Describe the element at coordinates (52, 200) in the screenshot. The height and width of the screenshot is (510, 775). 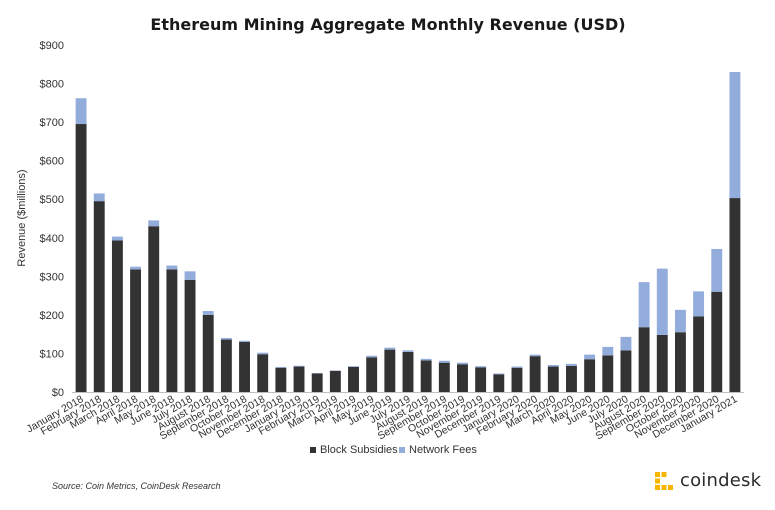
I see `y-tick-label: $500` at that location.